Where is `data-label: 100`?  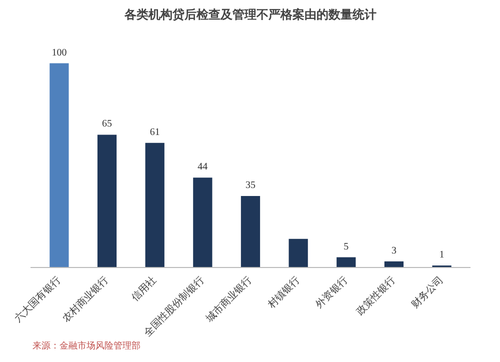
data-label: 100 is located at coordinates (59, 52).